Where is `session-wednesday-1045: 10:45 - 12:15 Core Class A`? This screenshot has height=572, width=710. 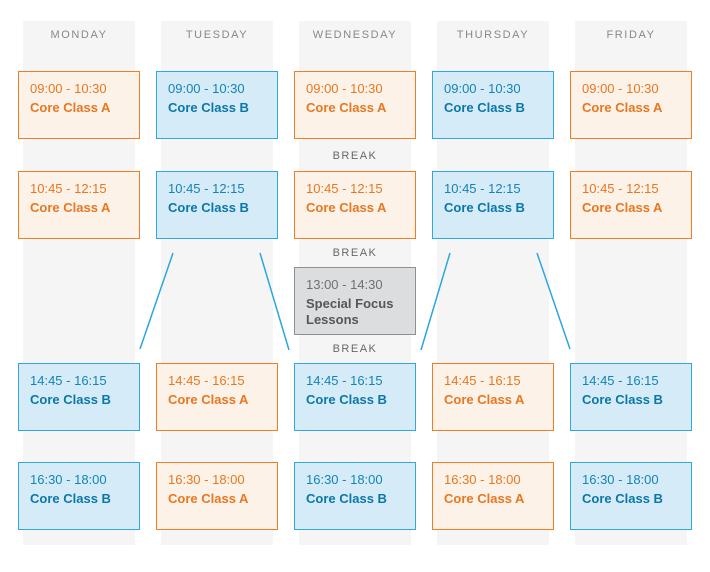
session-wednesday-1045: 10:45 - 12:15 Core Class A is located at coordinates (355, 205).